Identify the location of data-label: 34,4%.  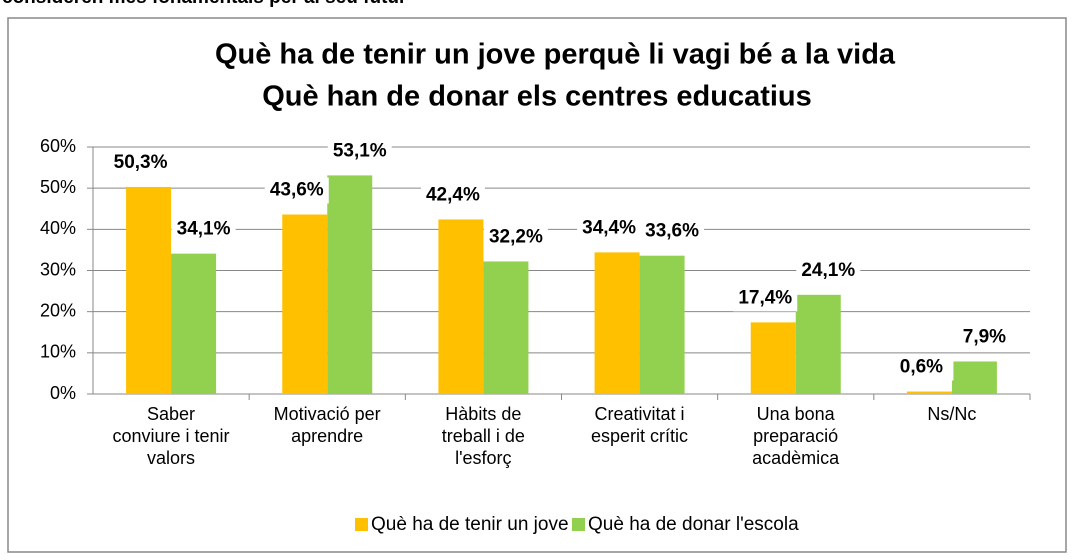
(609, 227).